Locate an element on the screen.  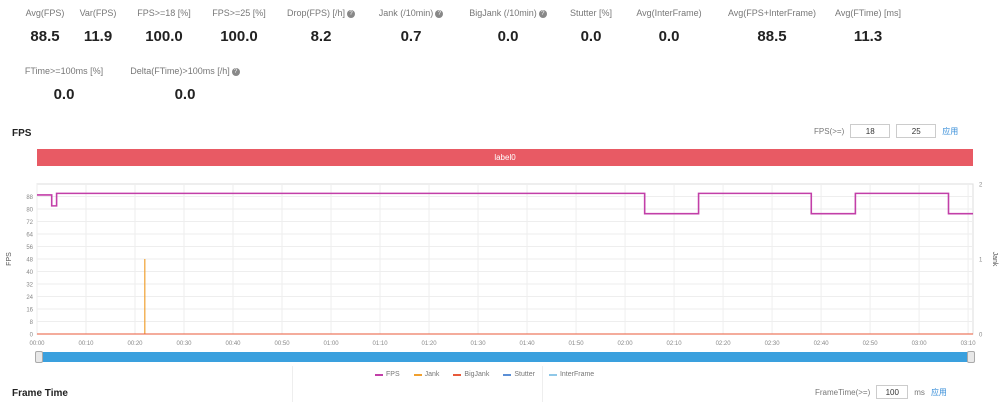
legend-item-jank: Jank is located at coordinates (426, 374).